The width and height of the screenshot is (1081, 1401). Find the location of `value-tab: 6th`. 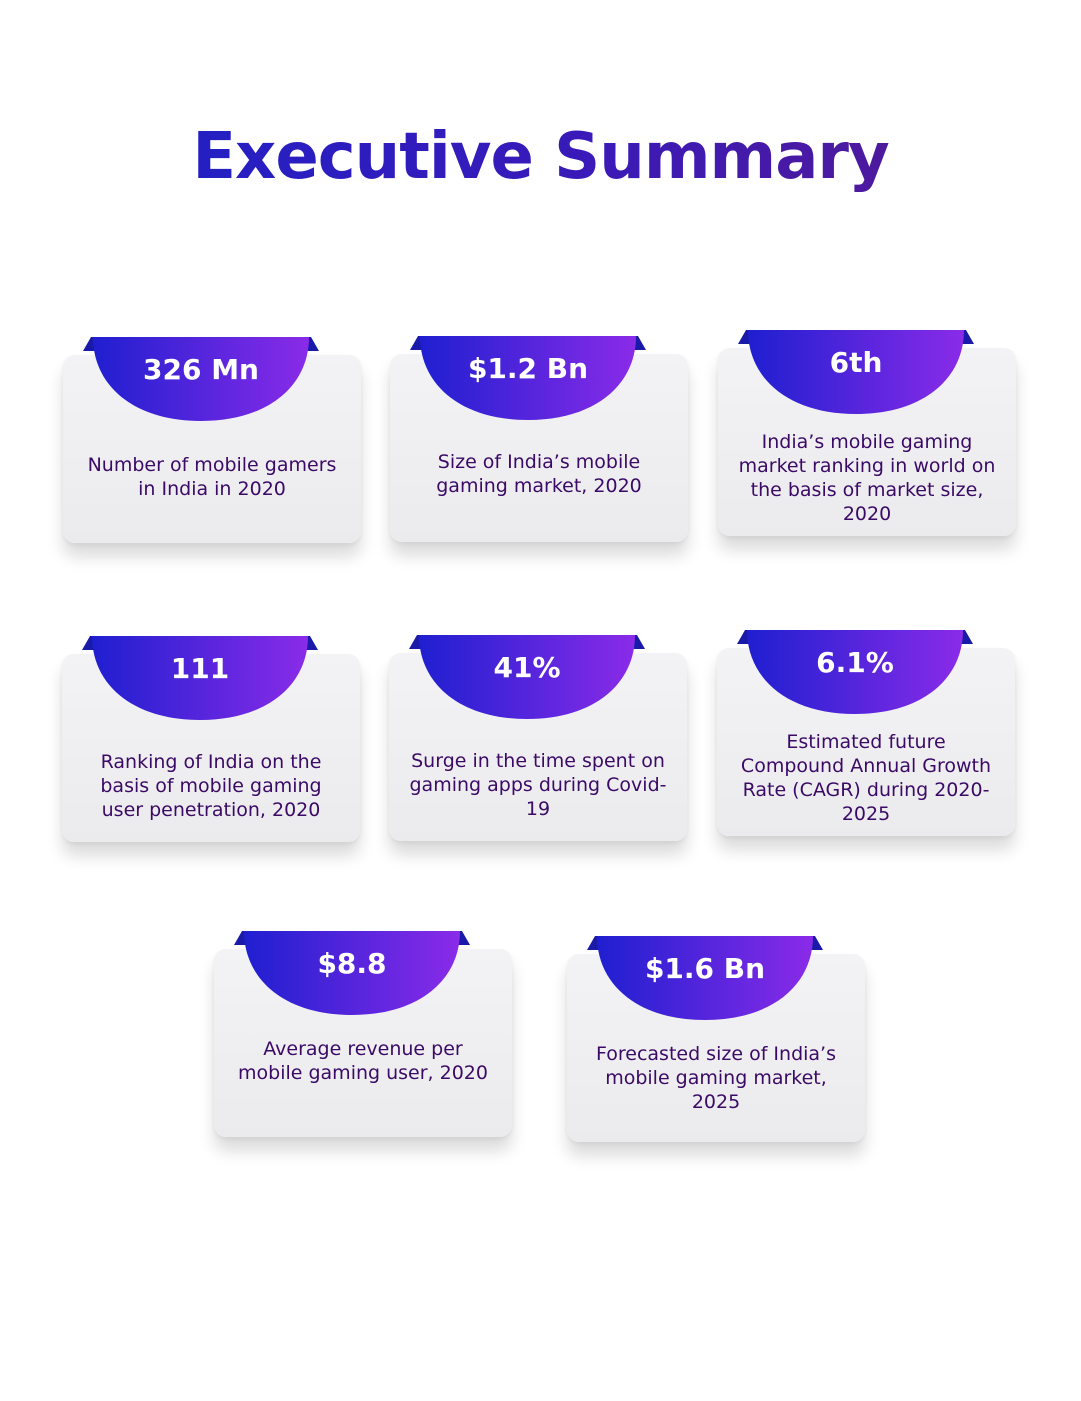

value-tab: 6th is located at coordinates (856, 372).